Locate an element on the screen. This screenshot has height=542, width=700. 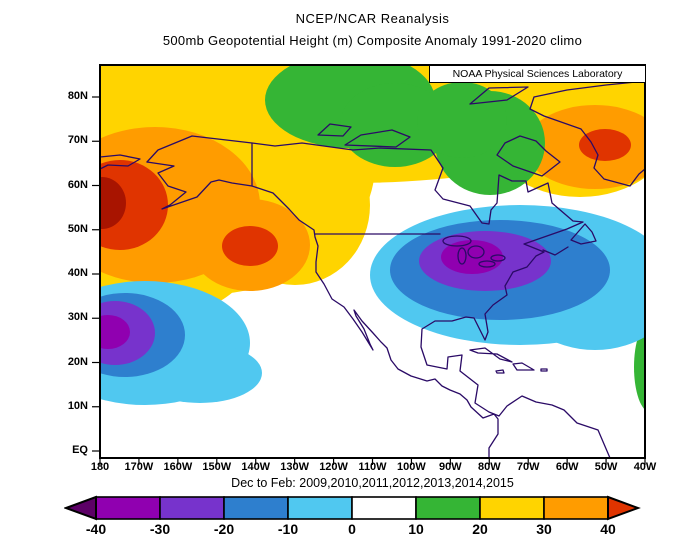
lake-michigan is located at coordinates (462, 256).